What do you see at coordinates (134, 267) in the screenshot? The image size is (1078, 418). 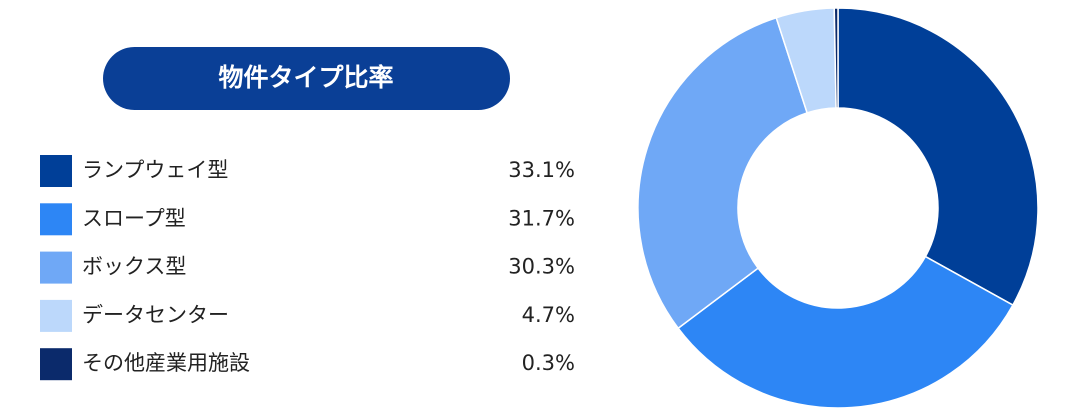 I see `legend-label: ボックス型` at bounding box center [134, 267].